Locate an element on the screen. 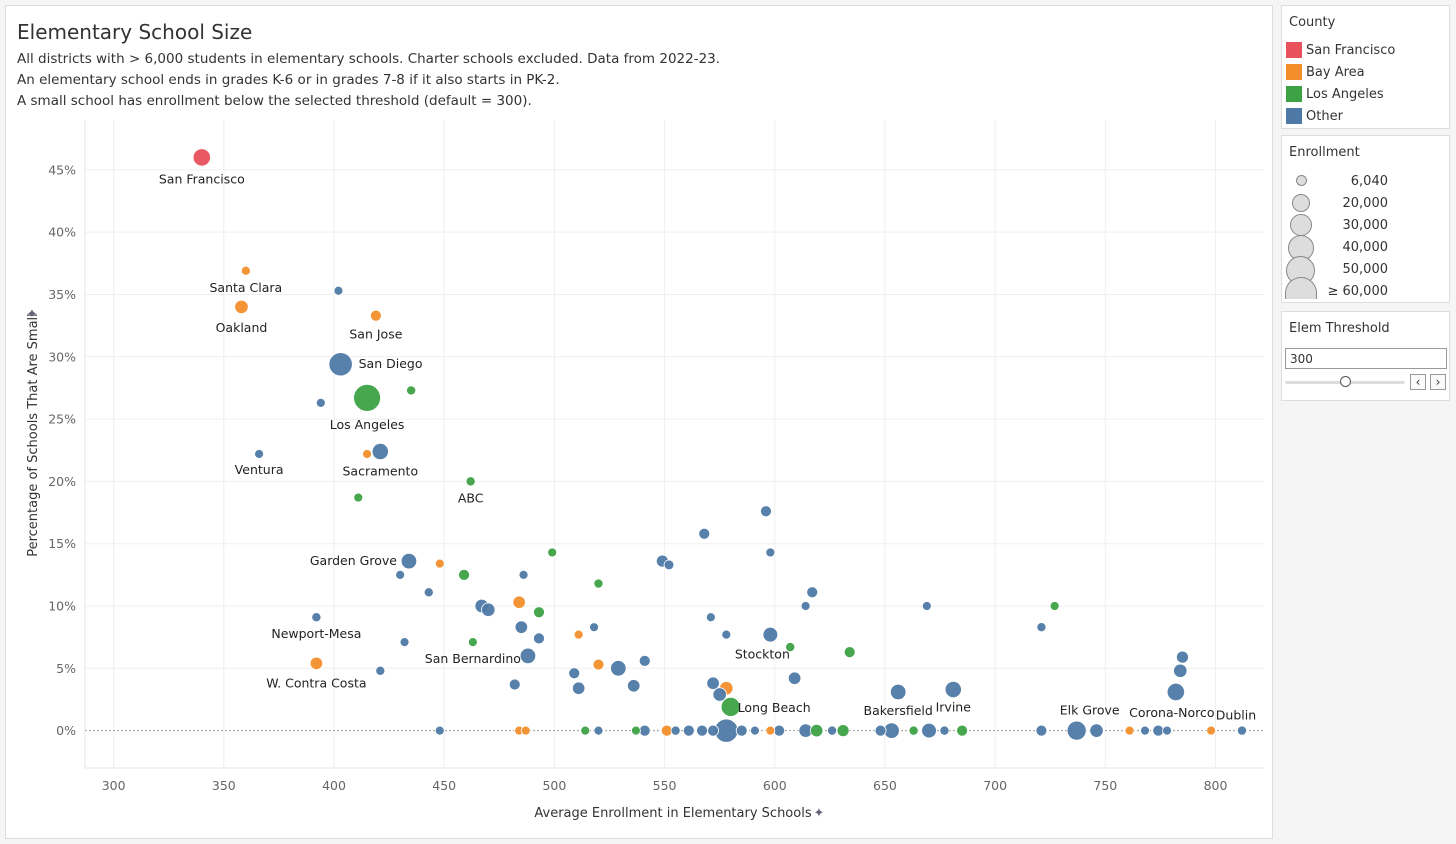 This screenshot has height=844, width=1456. bay-area-swatch is located at coordinates (1294, 72).